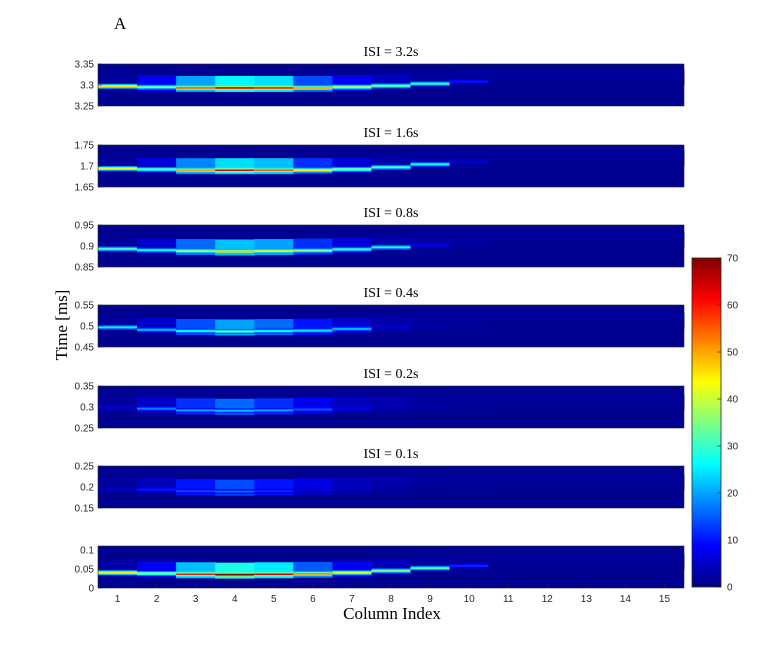 This screenshot has height=660, width=757. Describe the element at coordinates (85, 387) in the screenshot. I see `y-tick-label: 0.35` at that location.